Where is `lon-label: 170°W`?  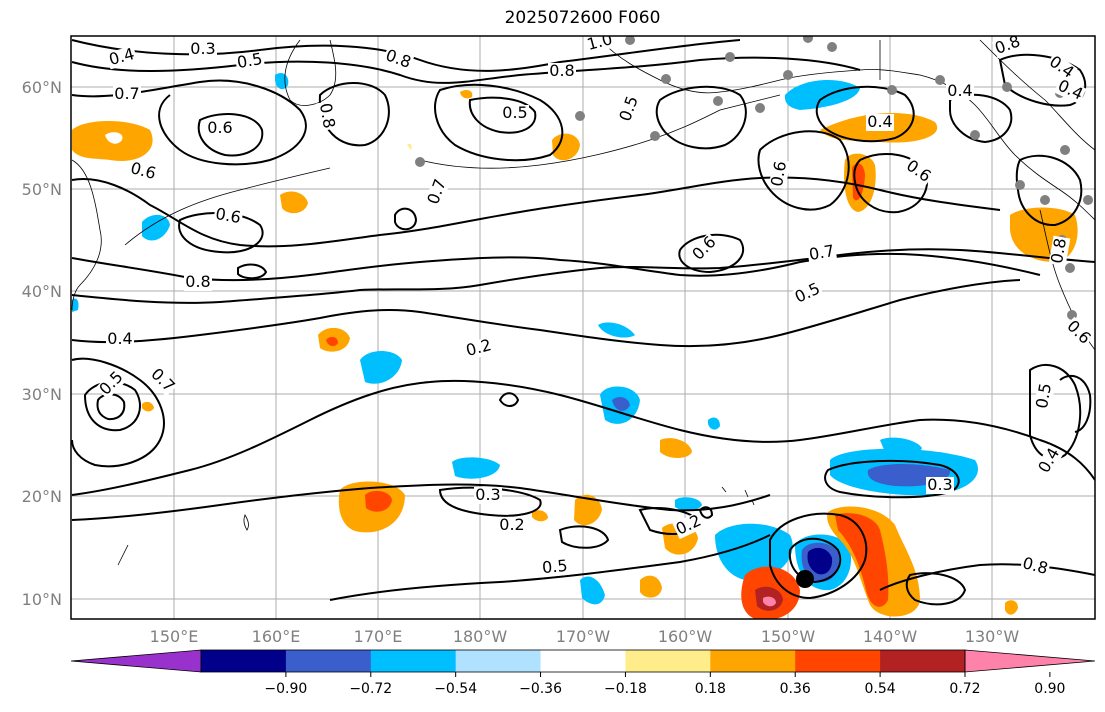 lon-label: 170°W is located at coordinates (583, 636).